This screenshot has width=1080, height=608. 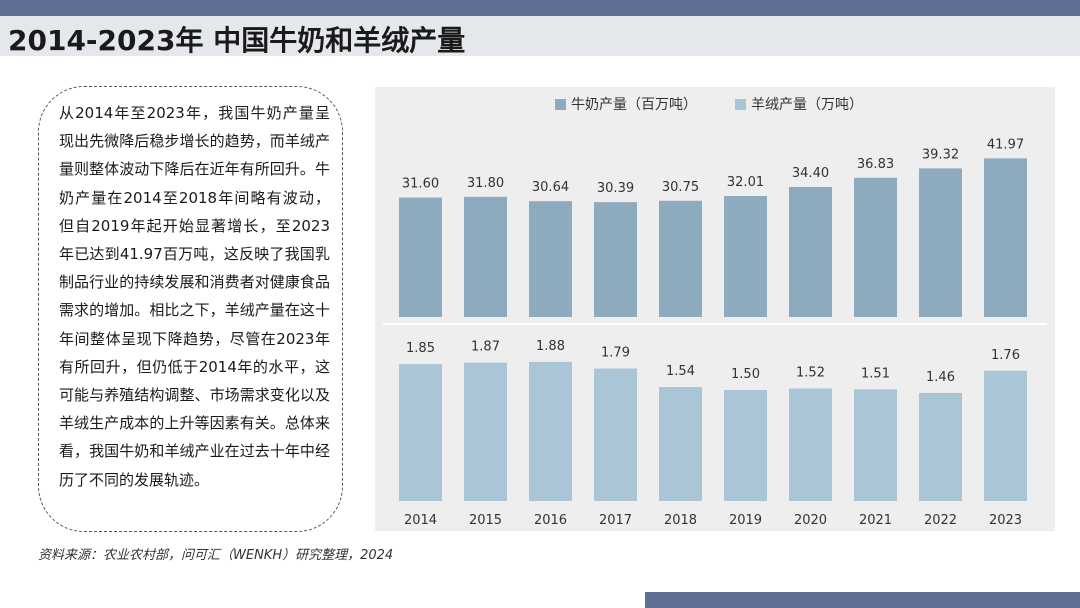 What do you see at coordinates (875, 373) in the screenshot?
I see `data-label-cashmere-2021: 1.51` at bounding box center [875, 373].